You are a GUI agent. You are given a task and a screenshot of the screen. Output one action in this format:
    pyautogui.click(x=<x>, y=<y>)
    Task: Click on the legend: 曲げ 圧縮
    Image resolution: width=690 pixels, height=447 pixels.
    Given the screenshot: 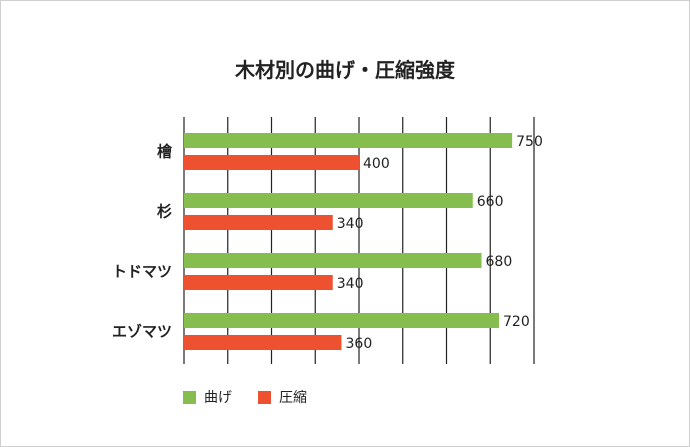 What is the action you would take?
    pyautogui.click(x=258, y=397)
    